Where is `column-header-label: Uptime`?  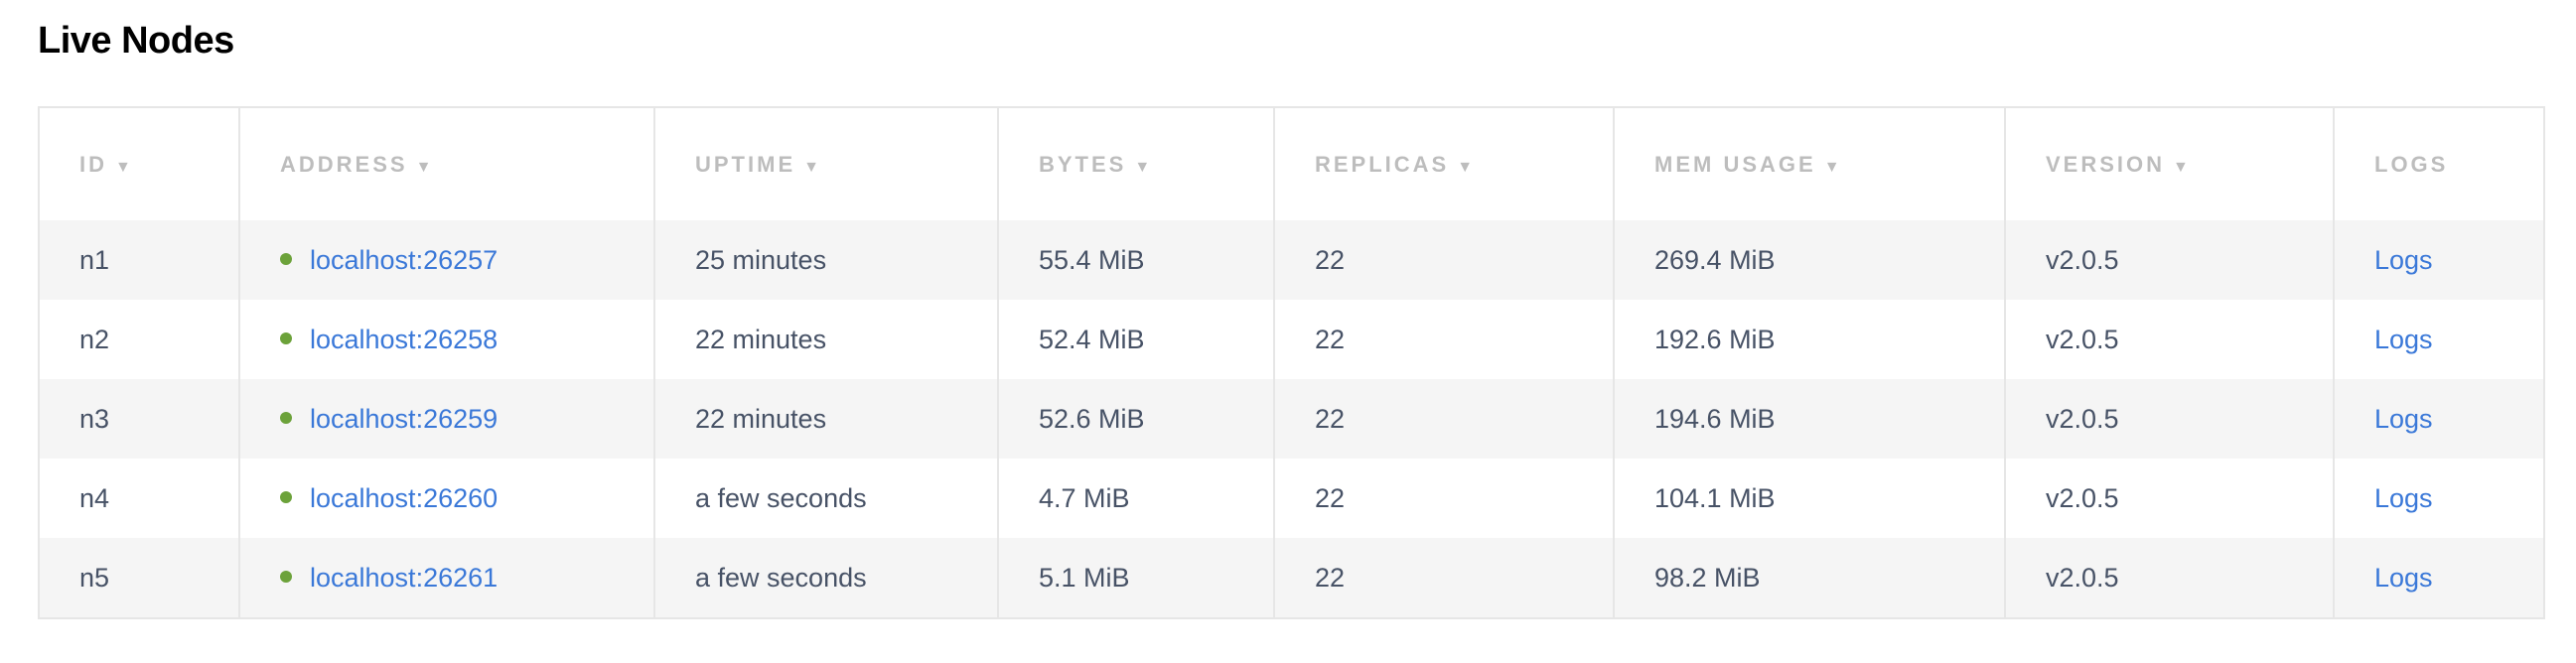
column-header-label: Uptime is located at coordinates (746, 164).